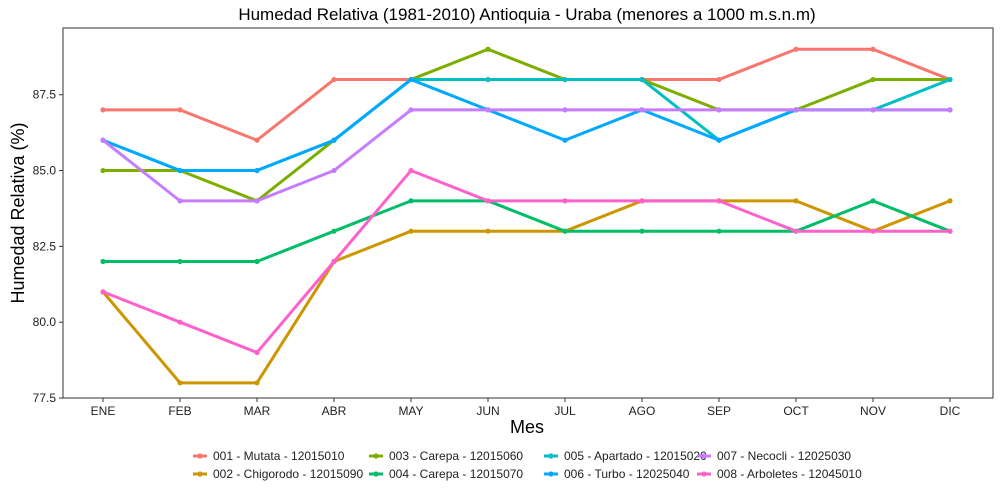 This screenshot has width=1000, height=500. I want to click on y-tick-label: 85.0, so click(45, 171).